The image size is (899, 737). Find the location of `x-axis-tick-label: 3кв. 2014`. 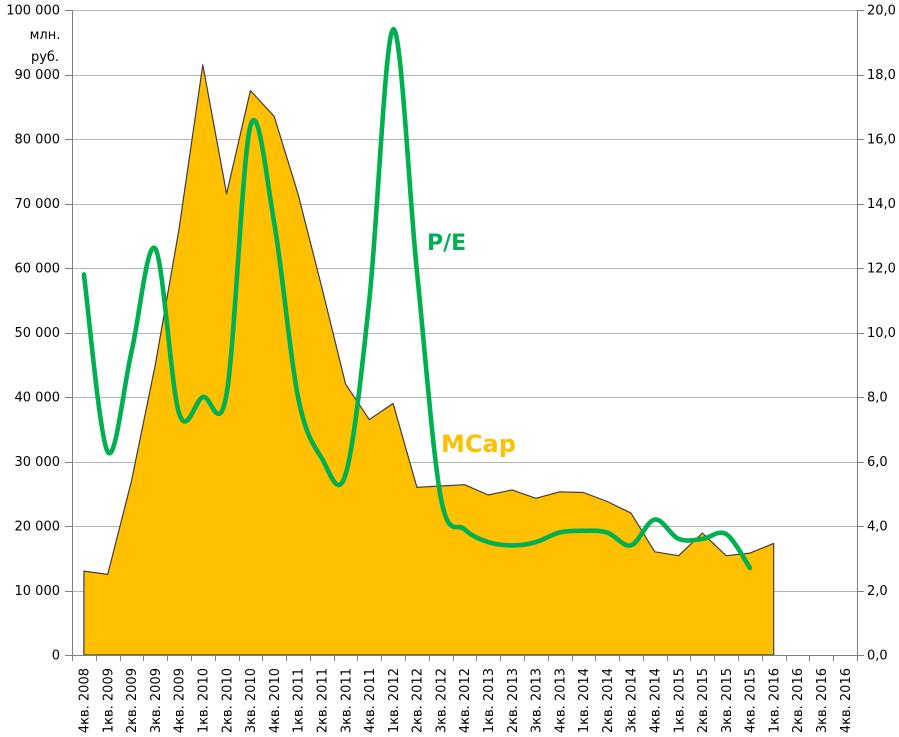

x-axis-tick-label: 3кв. 2014 is located at coordinates (632, 700).